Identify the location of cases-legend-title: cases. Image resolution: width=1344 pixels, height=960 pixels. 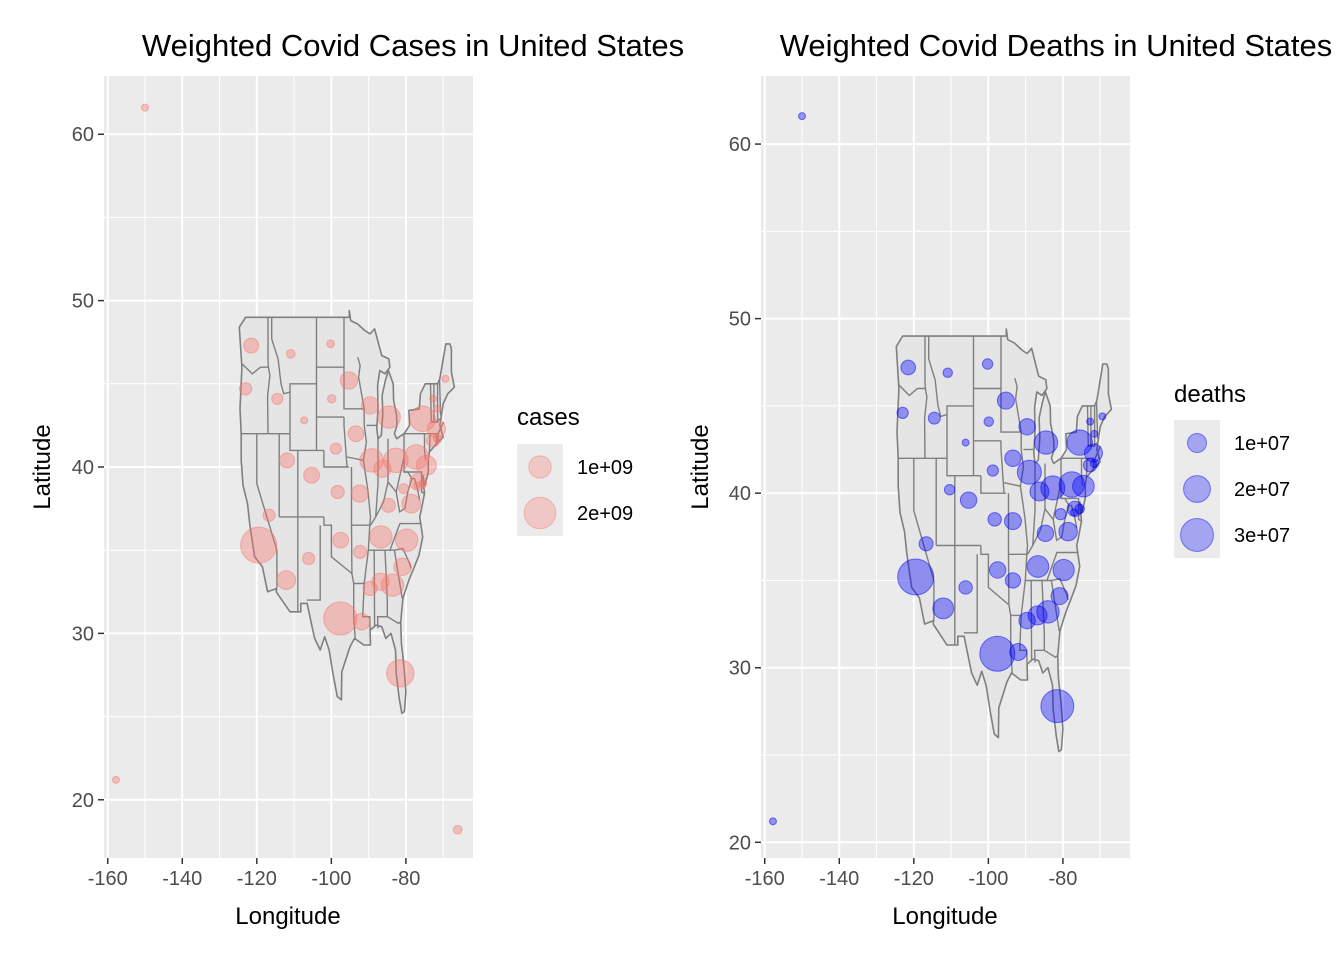
(548, 417).